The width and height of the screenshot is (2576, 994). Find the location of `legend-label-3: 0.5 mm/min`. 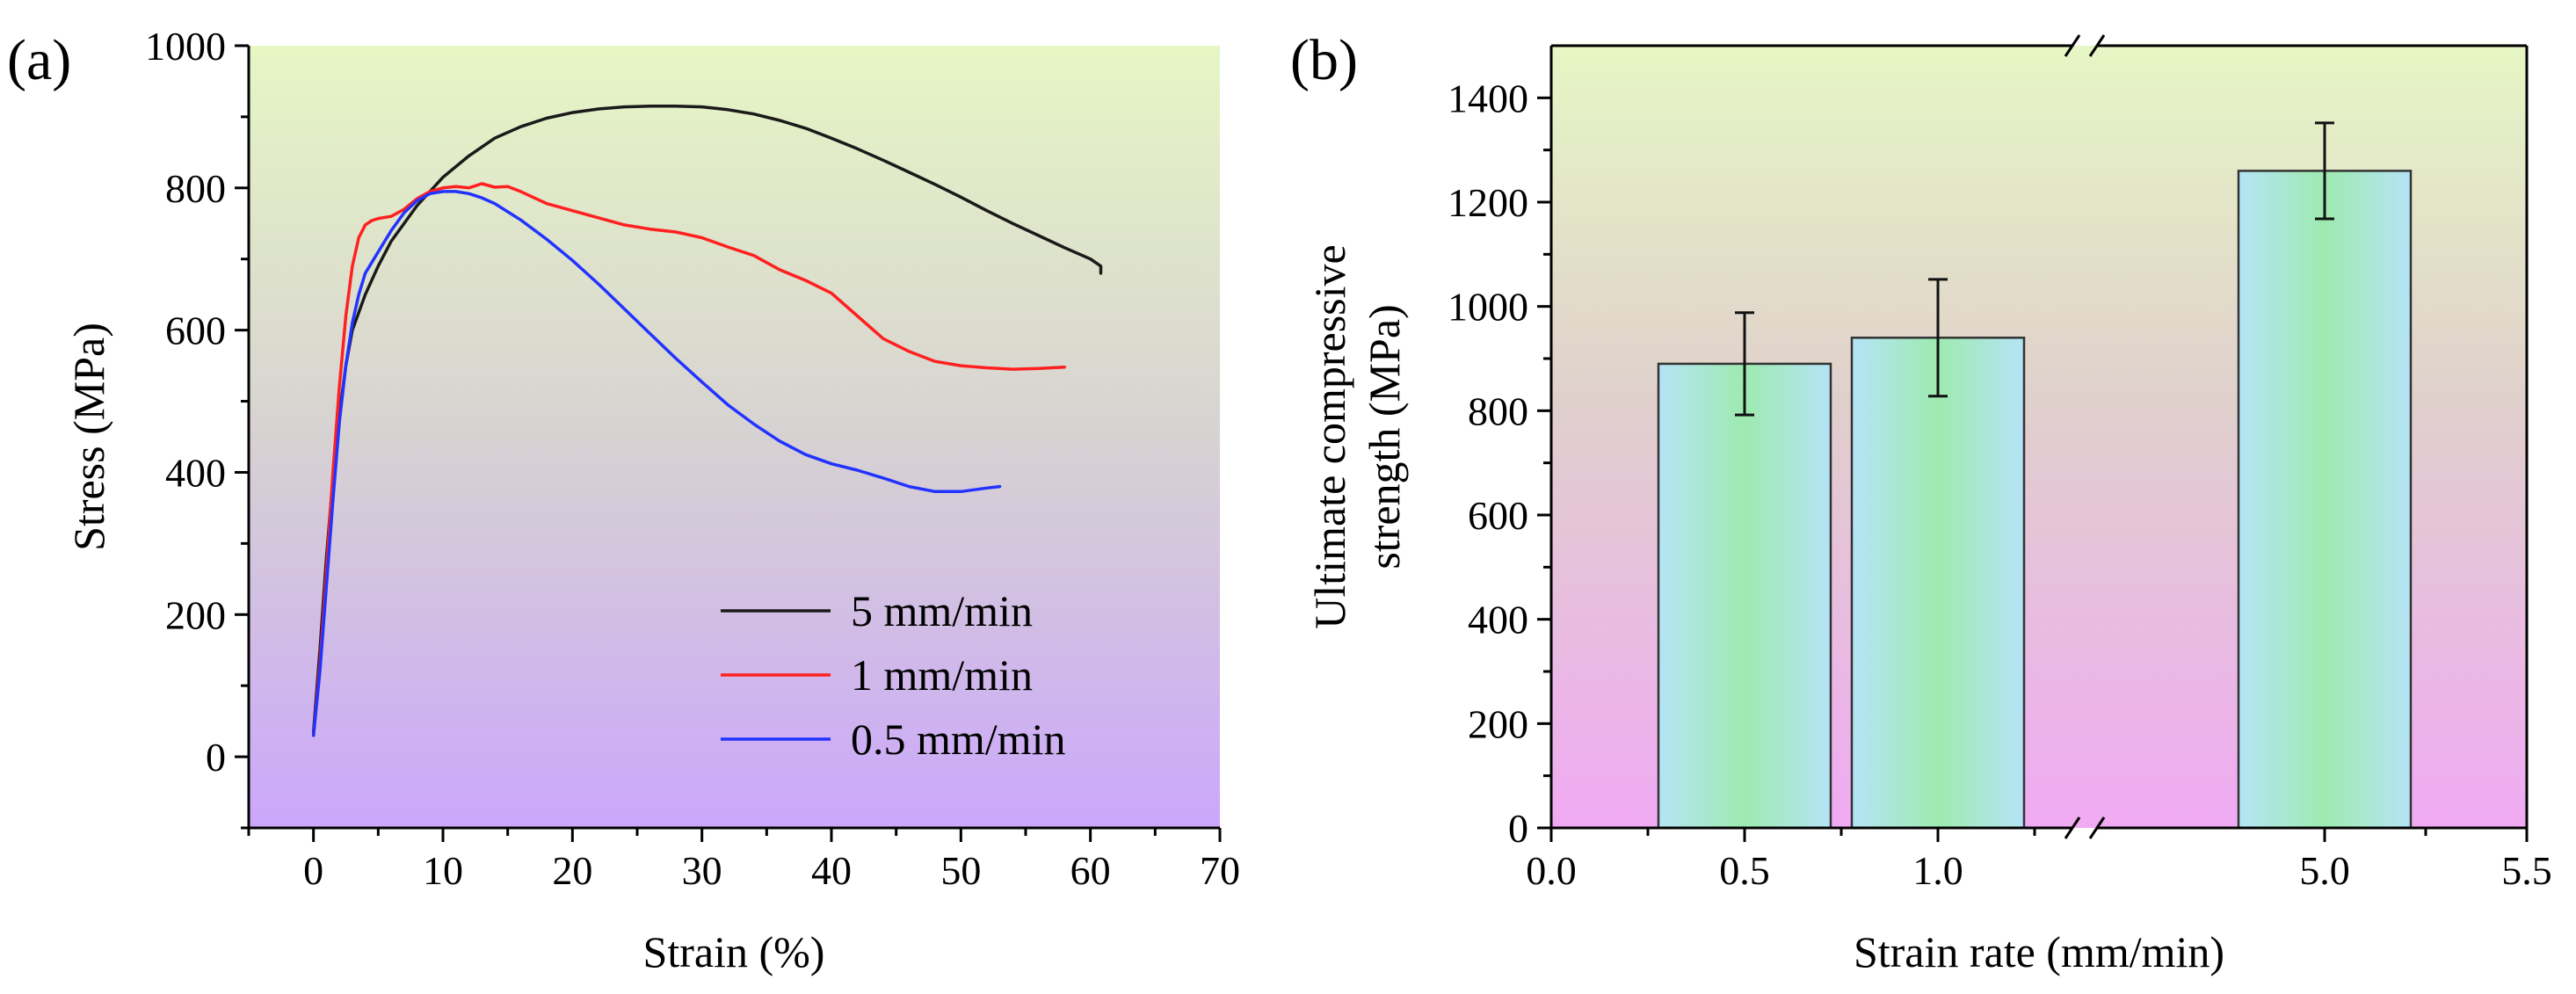

legend-label-3: 0.5 mm/min is located at coordinates (958, 739).